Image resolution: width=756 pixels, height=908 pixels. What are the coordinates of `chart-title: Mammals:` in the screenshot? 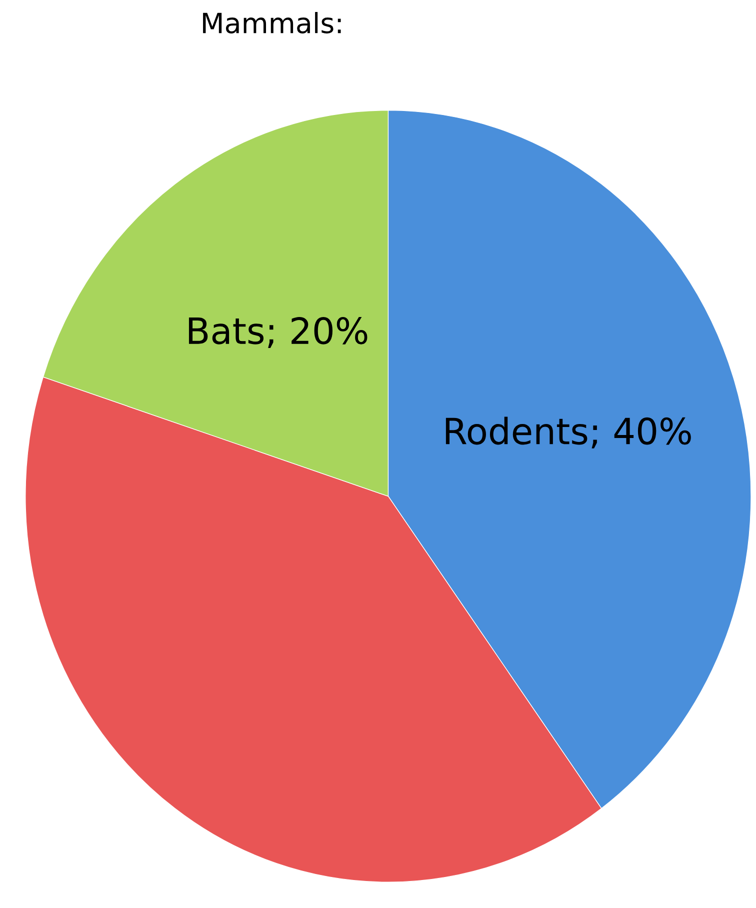 It's located at (272, 23).